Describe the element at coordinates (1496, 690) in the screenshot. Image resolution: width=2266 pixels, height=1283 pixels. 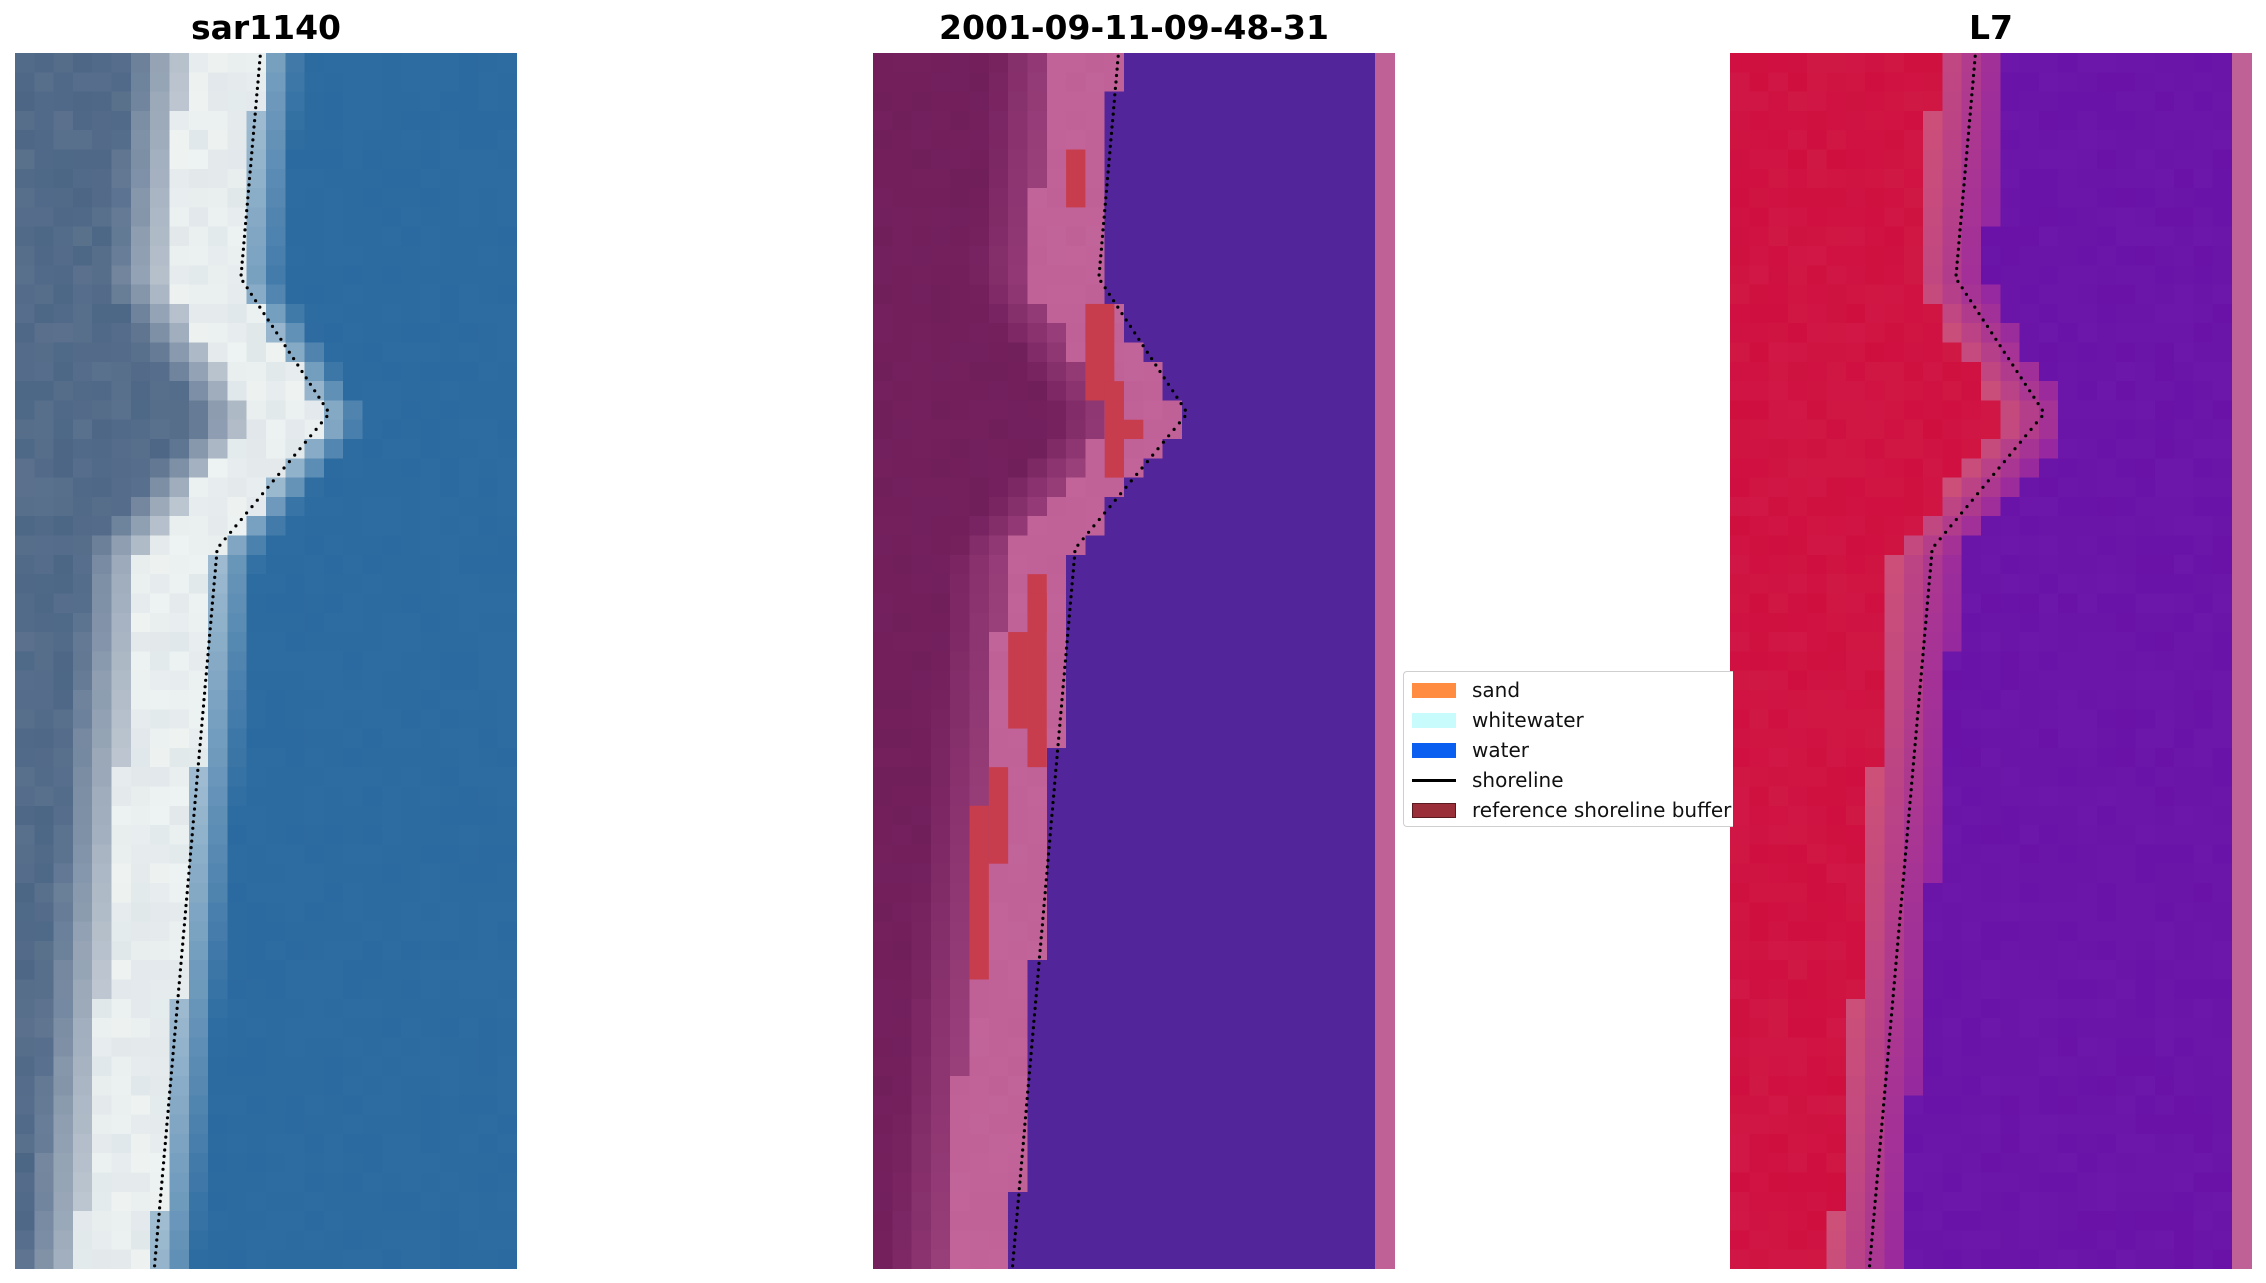
I see `legend-label: sand` at that location.